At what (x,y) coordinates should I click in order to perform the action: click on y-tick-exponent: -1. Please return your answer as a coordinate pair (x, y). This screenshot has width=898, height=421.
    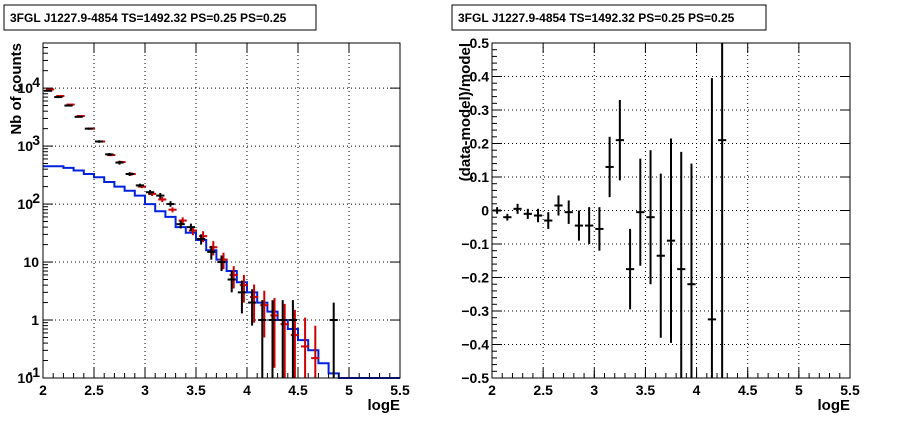
    Looking at the image, I should click on (34, 372).